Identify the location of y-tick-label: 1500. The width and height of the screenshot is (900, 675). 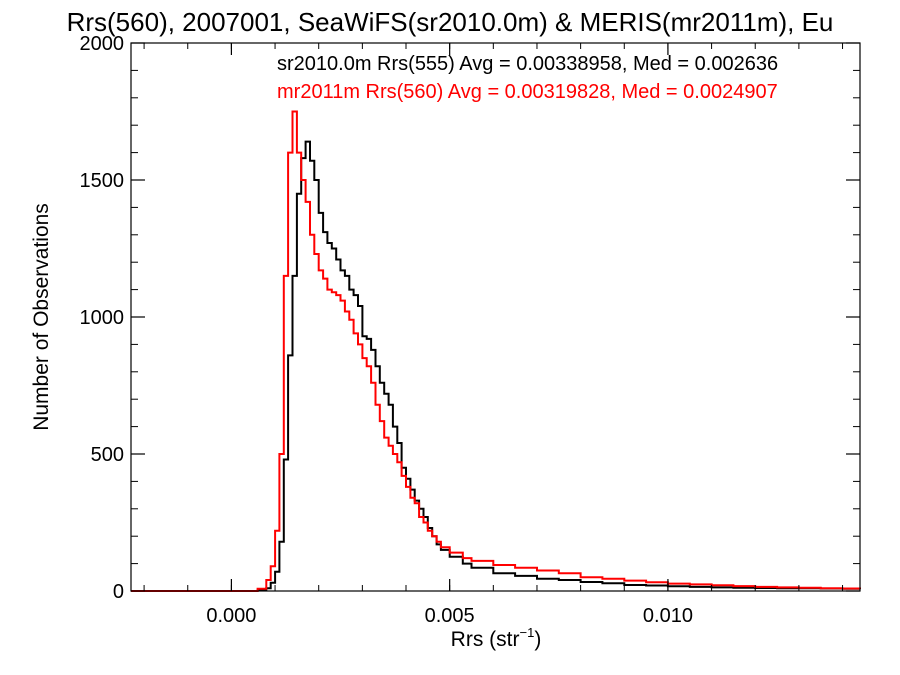
(102, 181).